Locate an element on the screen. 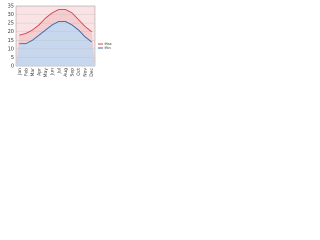 The width and height of the screenshot is (320, 240). x-tick-label: May is located at coordinates (46, 73).